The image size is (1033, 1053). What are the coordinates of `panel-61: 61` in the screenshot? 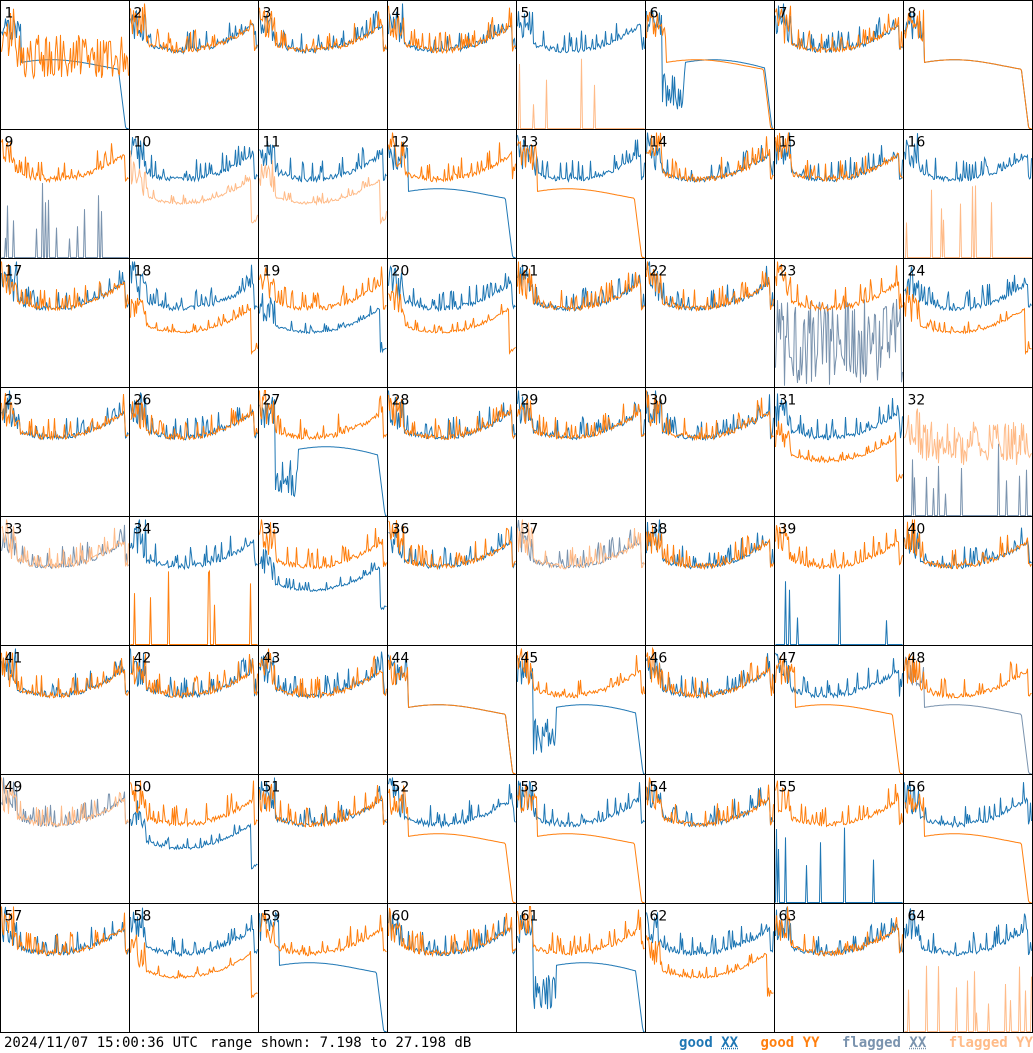 It's located at (581, 968).